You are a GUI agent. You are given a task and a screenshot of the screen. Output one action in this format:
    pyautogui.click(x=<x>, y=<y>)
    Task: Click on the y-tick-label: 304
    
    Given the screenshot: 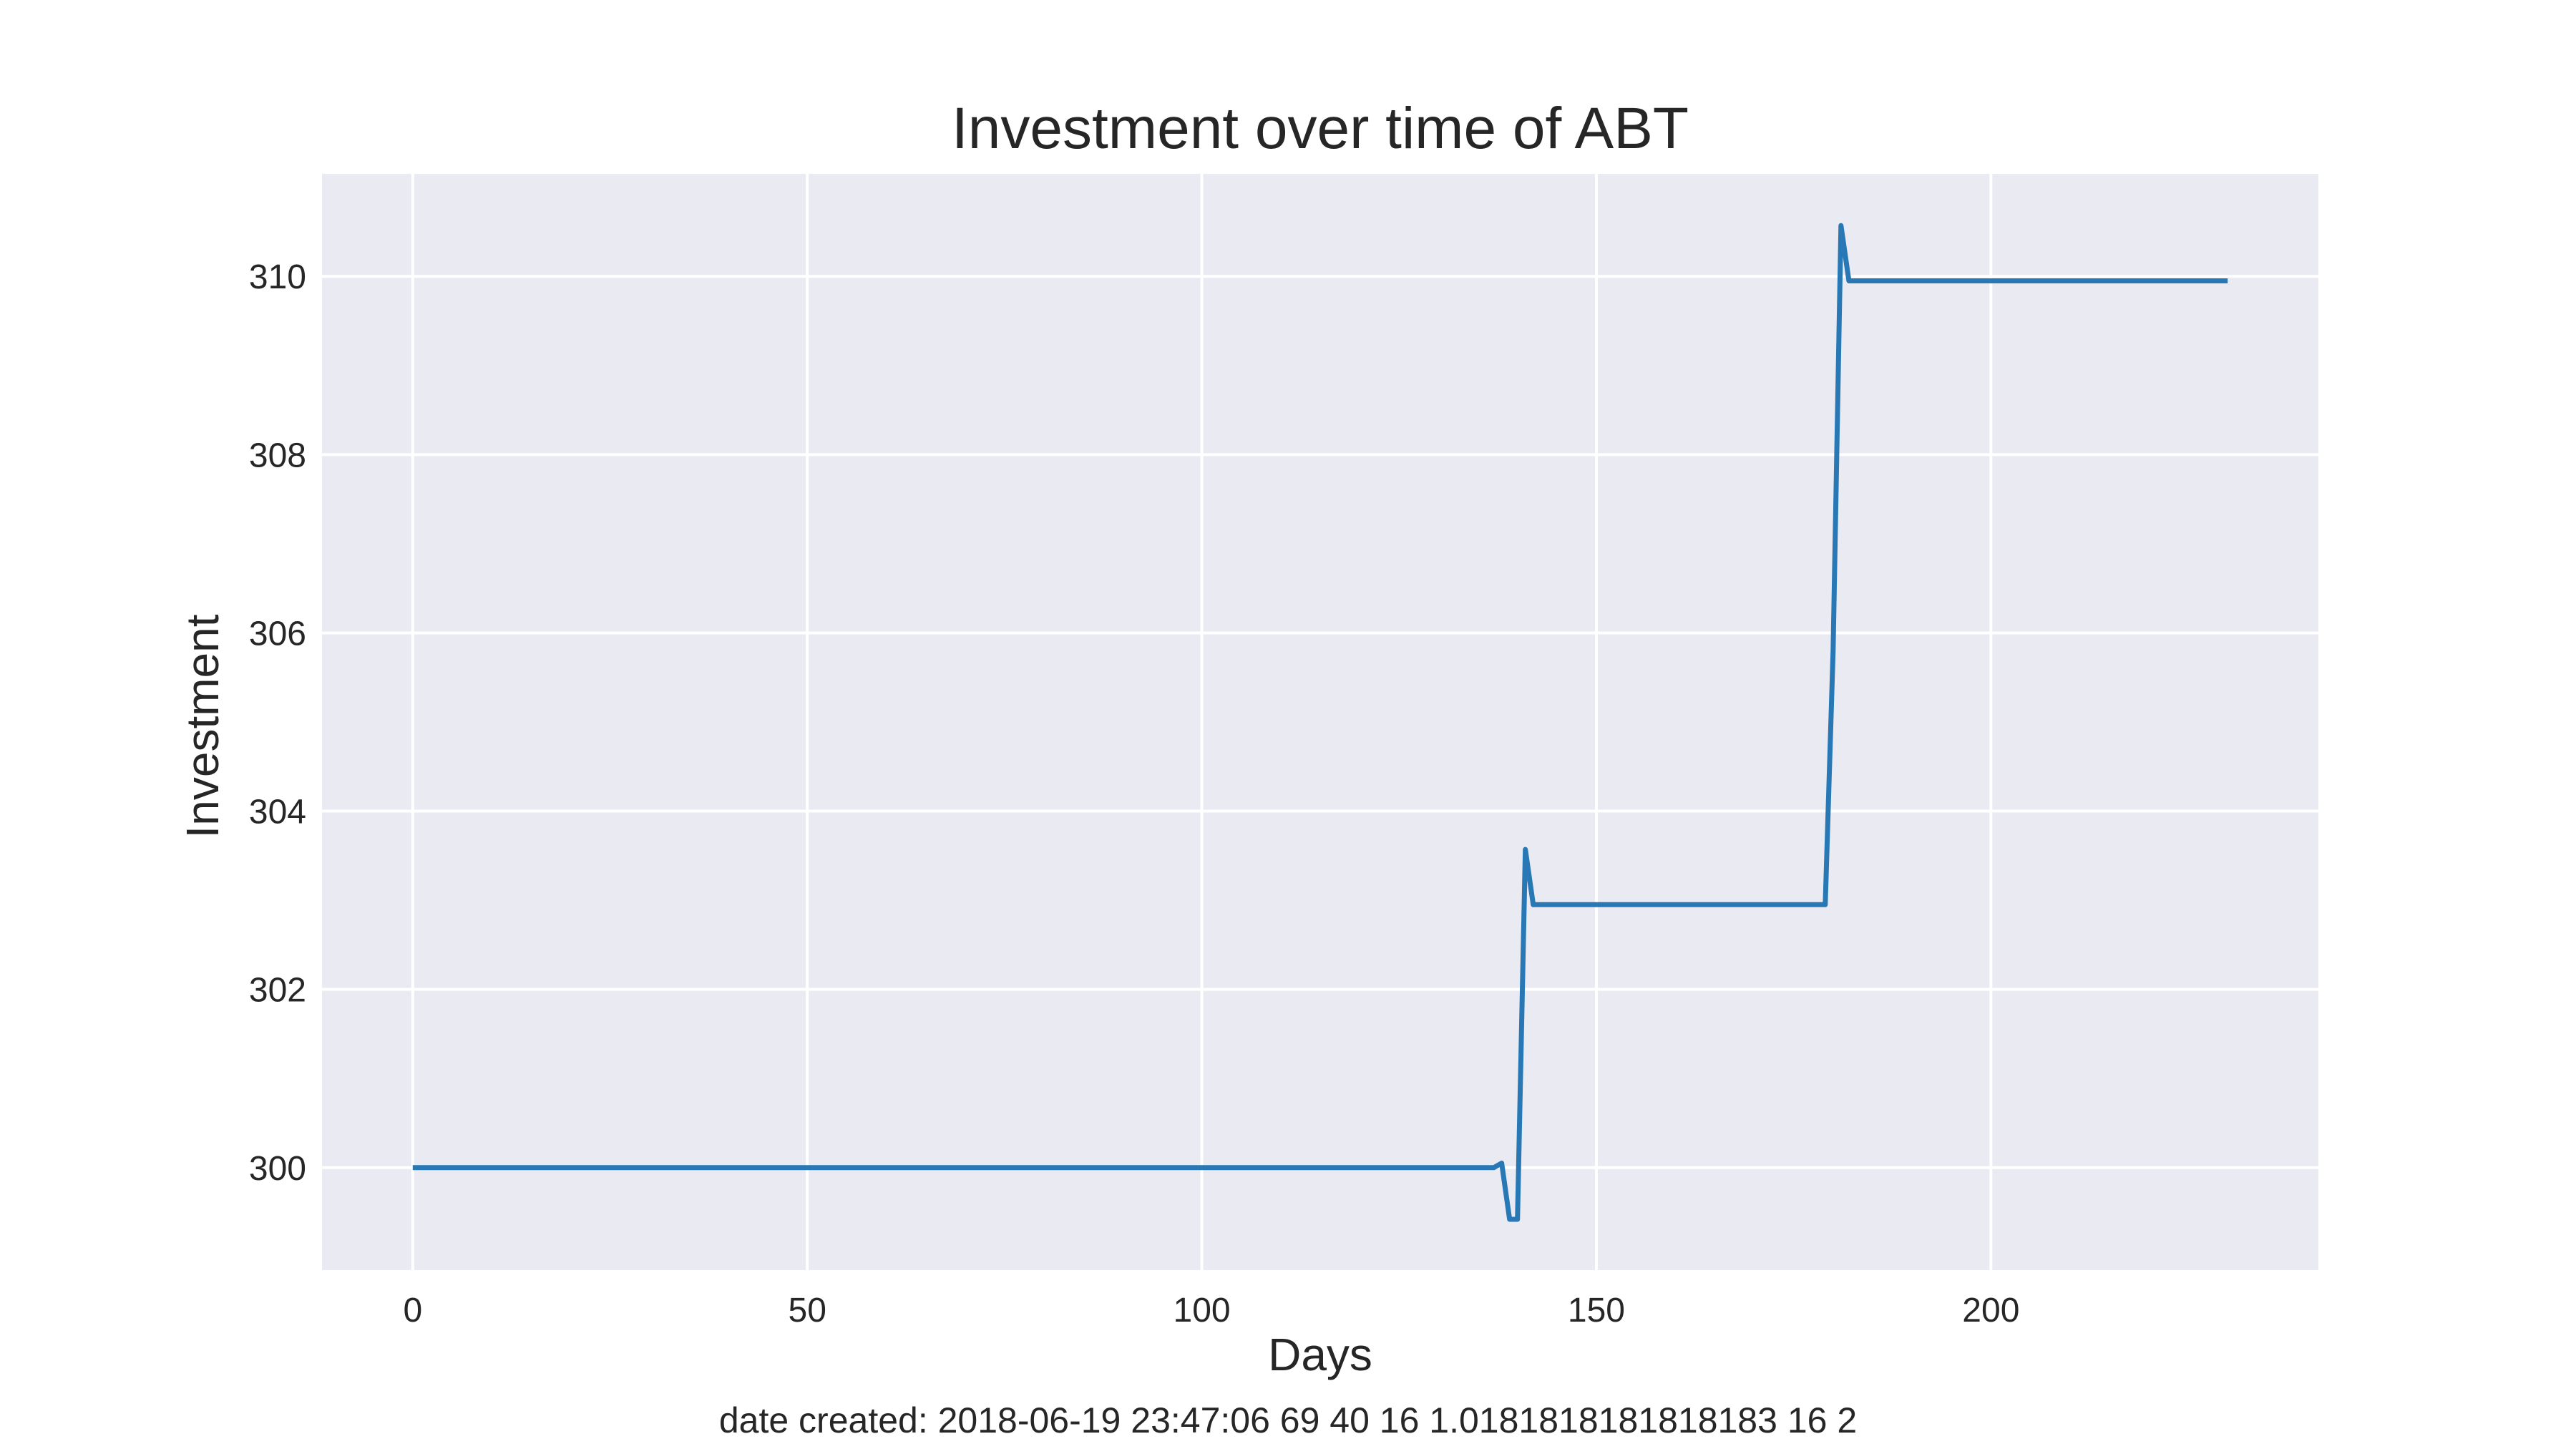 What is the action you would take?
    pyautogui.click(x=277, y=812)
    